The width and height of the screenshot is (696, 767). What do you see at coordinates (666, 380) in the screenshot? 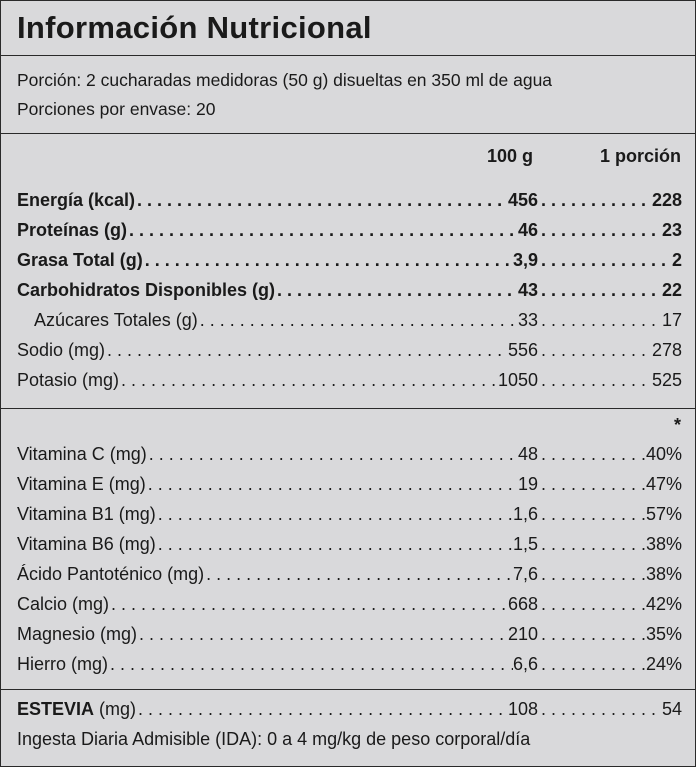
I see `value-portion: 525` at bounding box center [666, 380].